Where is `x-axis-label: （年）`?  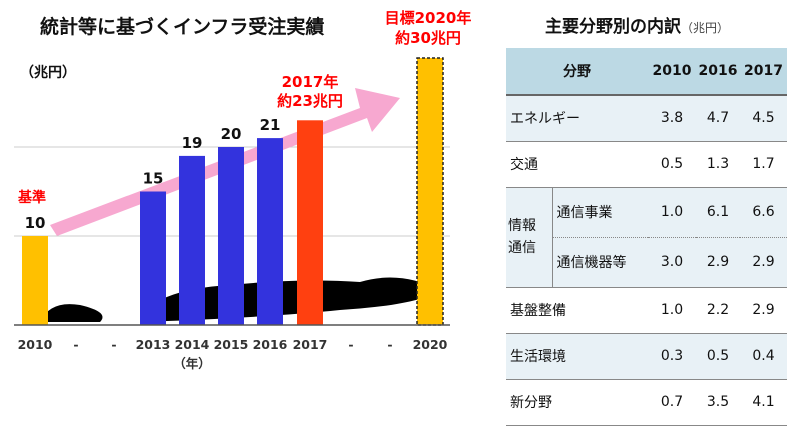 x-axis-label: （年） is located at coordinates (192, 363).